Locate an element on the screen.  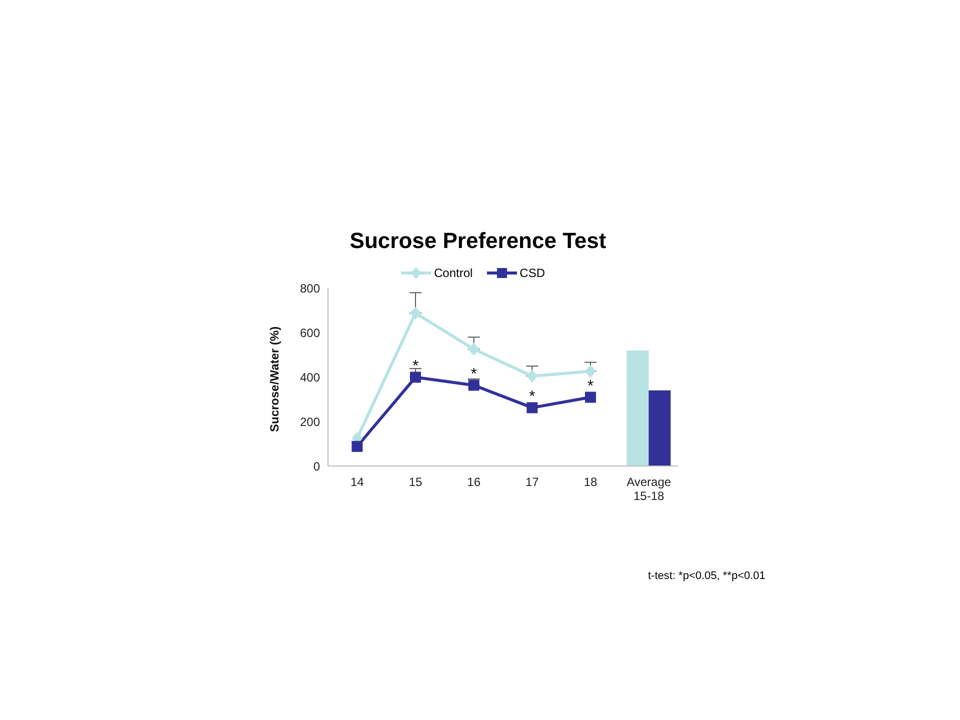
y-tick-label: 600 is located at coordinates (310, 333).